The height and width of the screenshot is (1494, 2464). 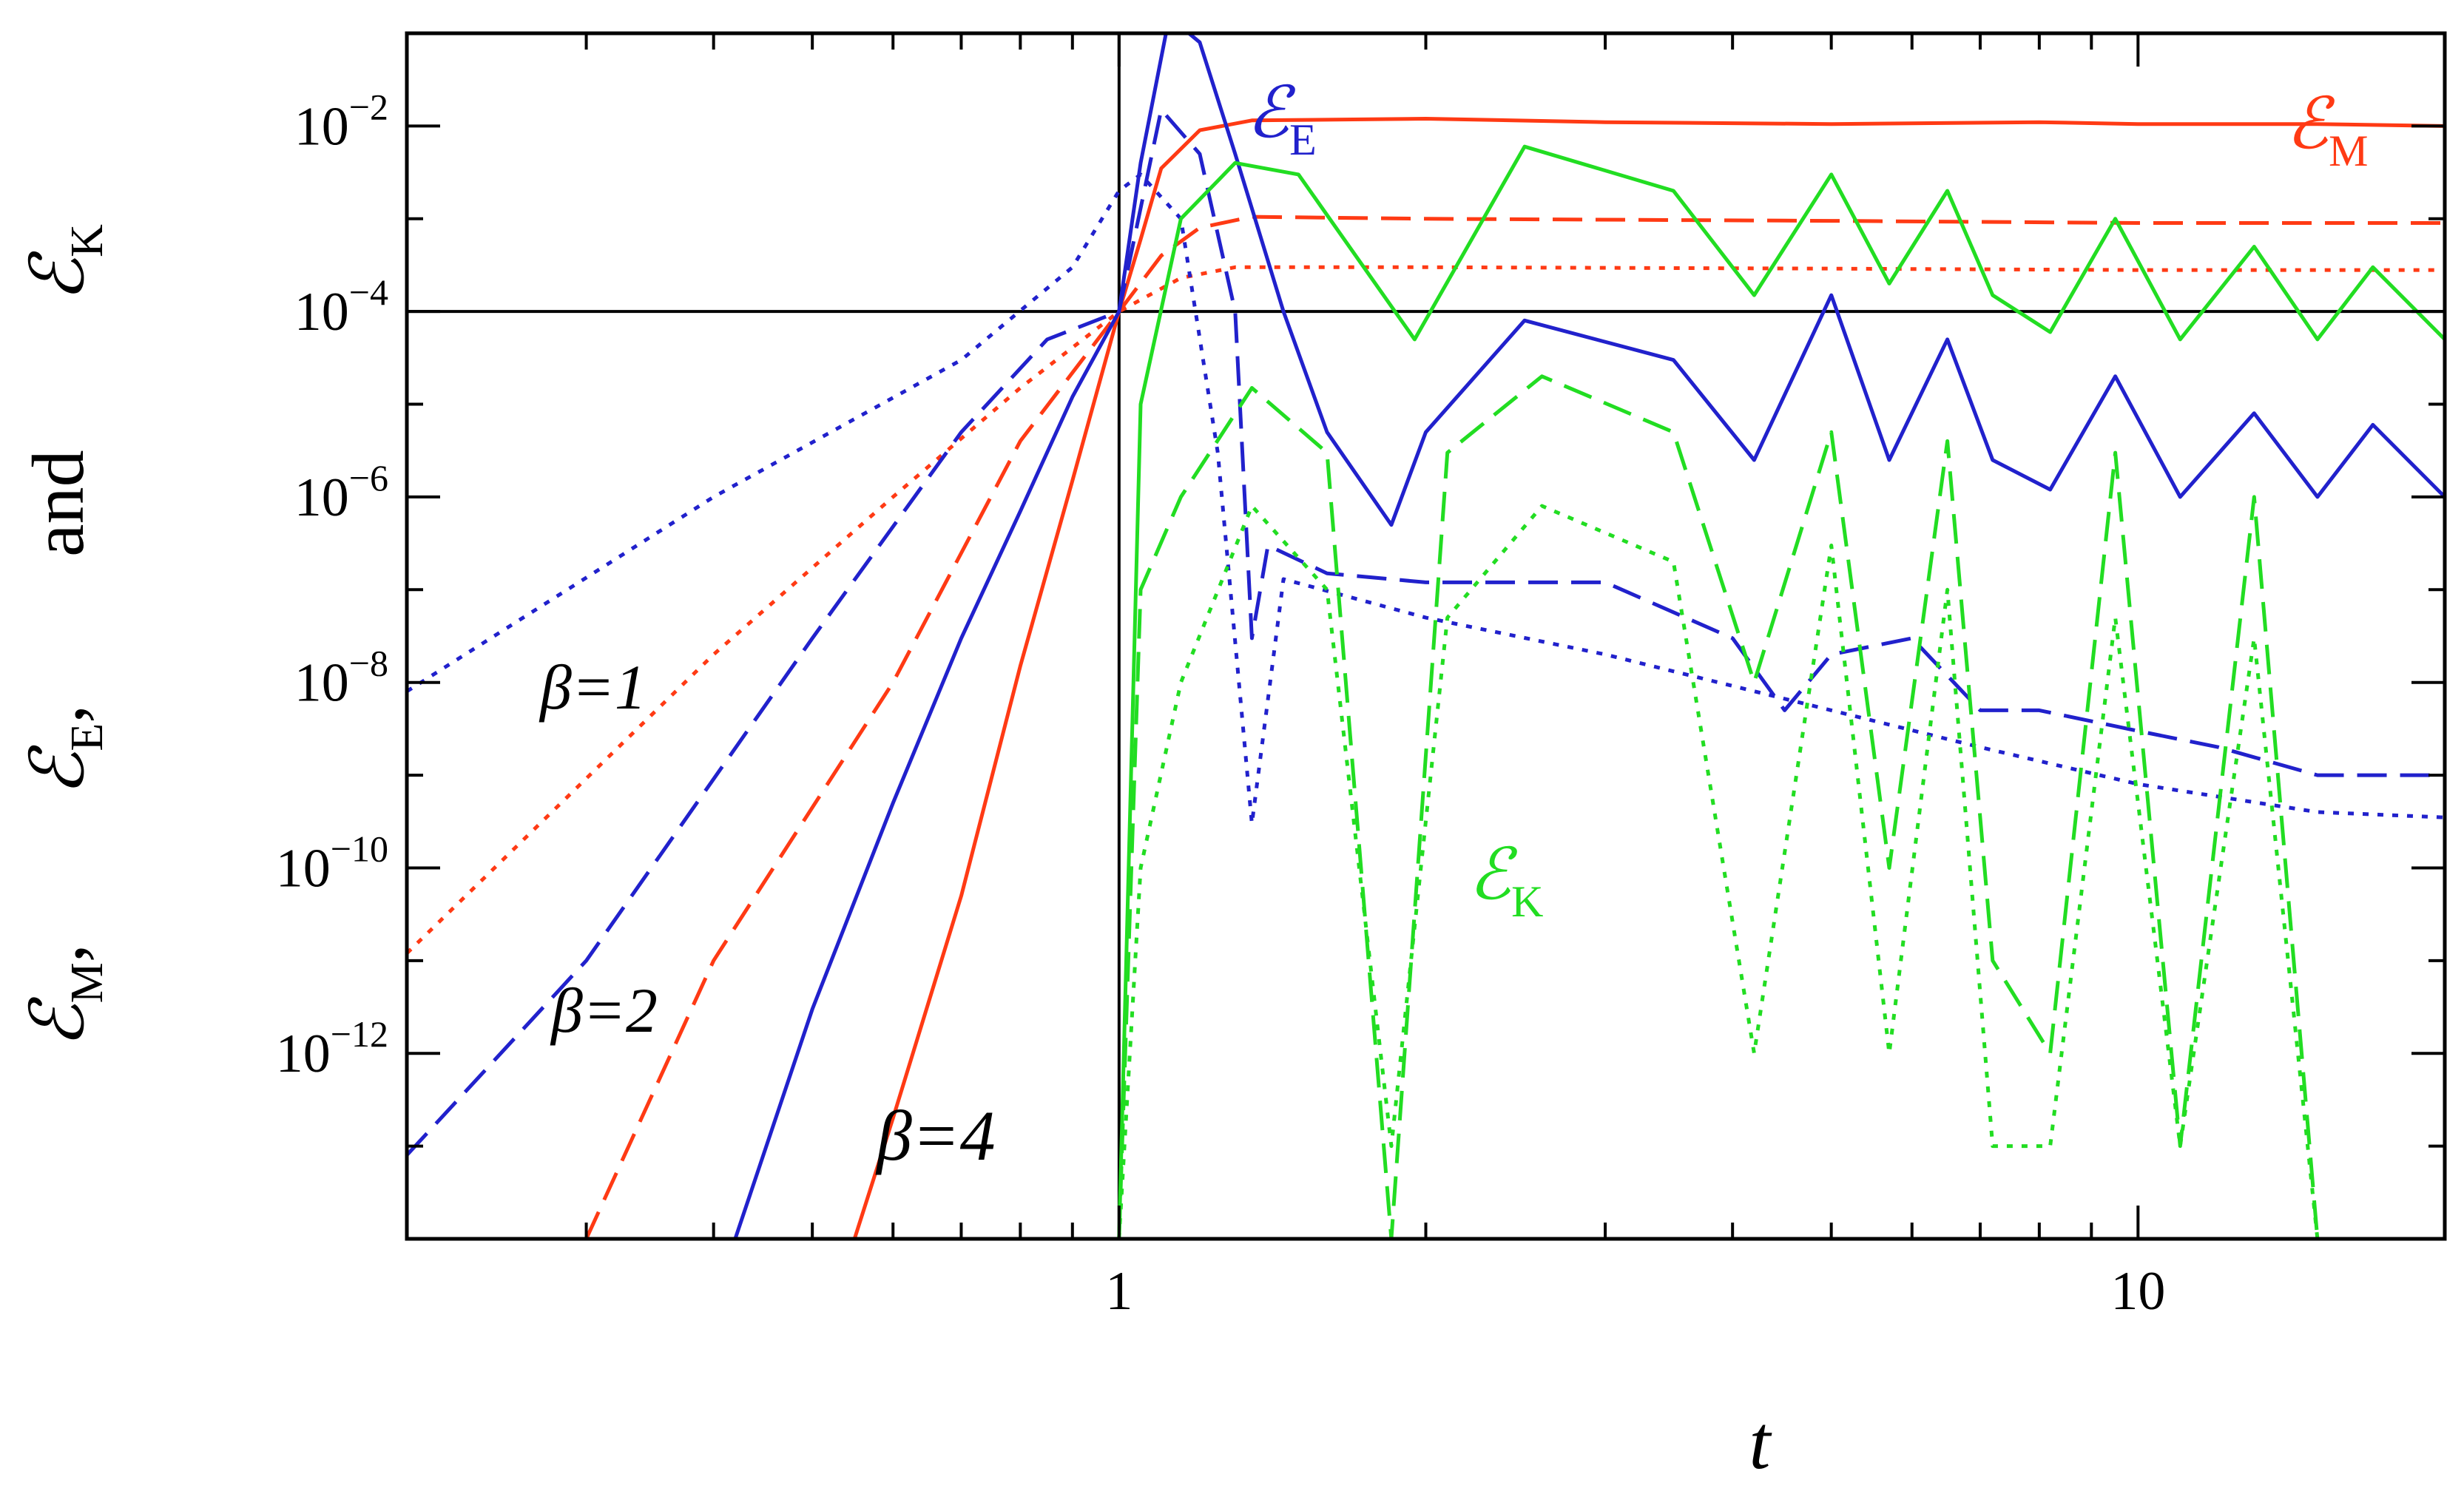 I want to click on x-tick-label: 10, so click(x=2138, y=1291).